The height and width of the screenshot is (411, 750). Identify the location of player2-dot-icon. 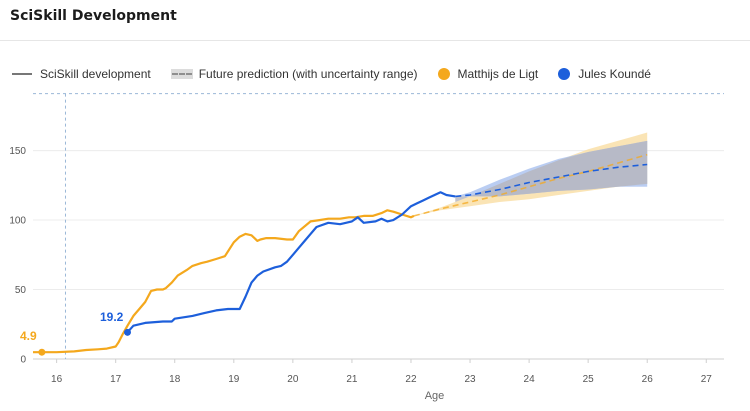
(564, 74).